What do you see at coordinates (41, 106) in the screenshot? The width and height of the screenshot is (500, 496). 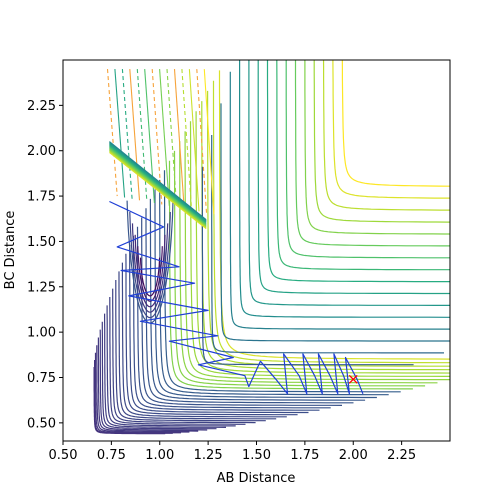 I see `y-tick-label: 2.25` at bounding box center [41, 106].